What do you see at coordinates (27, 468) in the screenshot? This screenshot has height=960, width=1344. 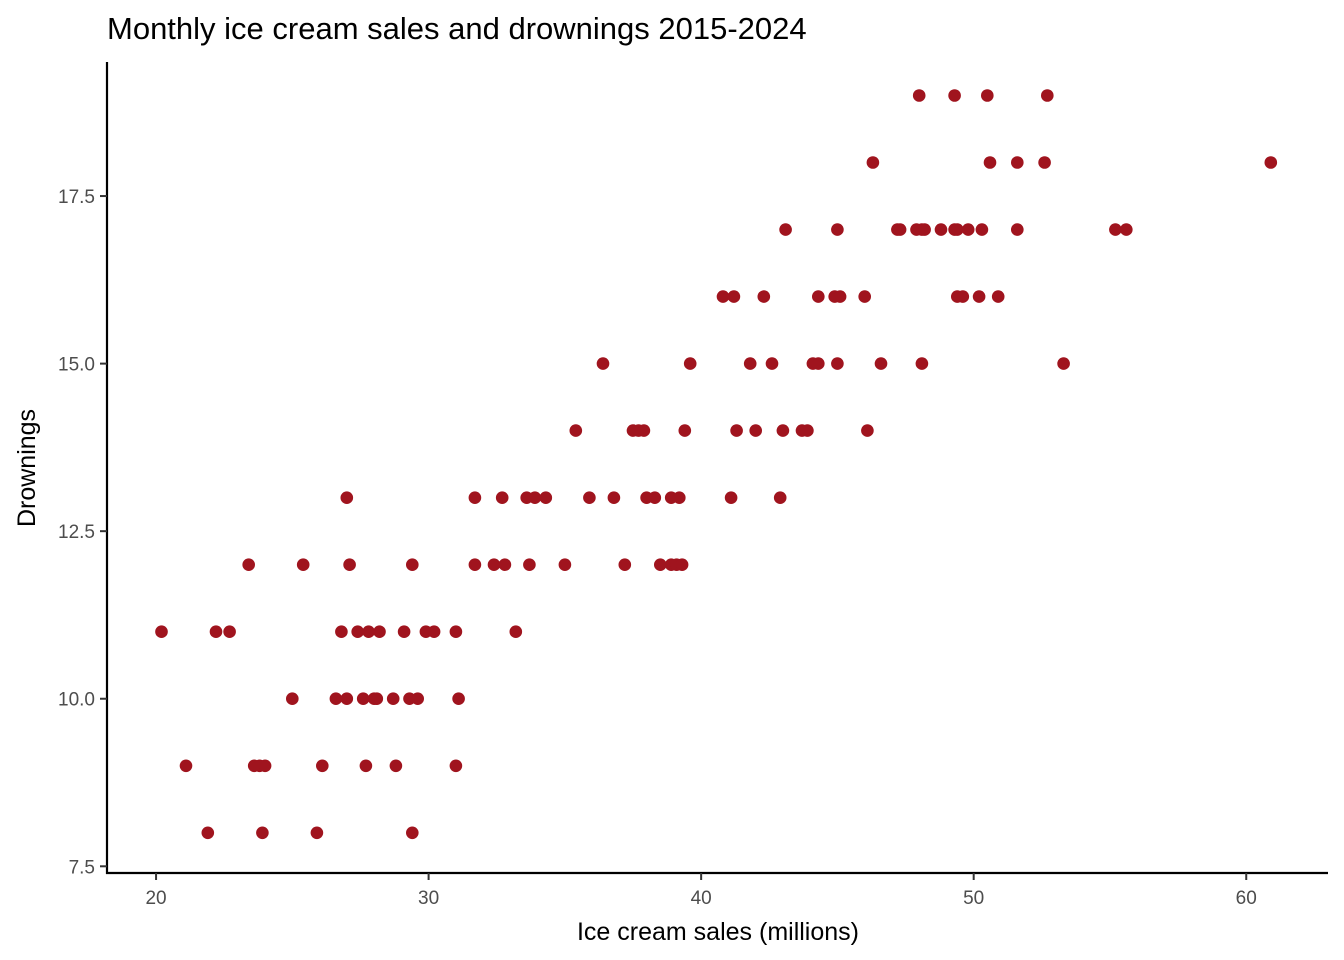 I see `y-axis-title: Drownings` at bounding box center [27, 468].